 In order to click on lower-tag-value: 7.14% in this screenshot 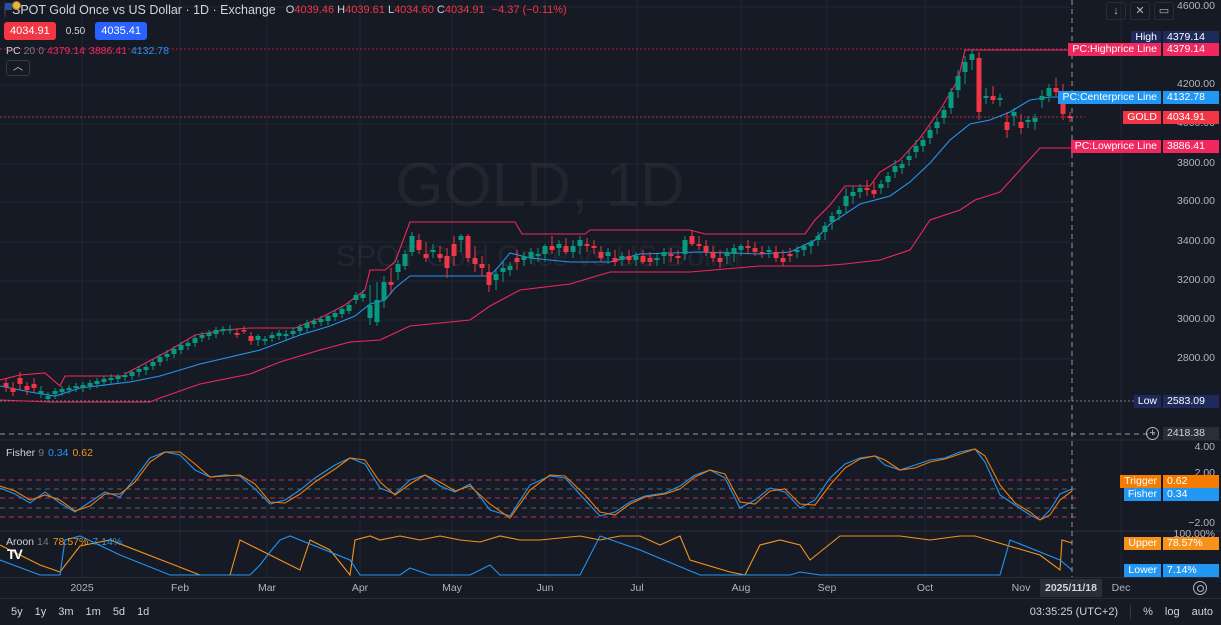, I will do `click(1191, 570)`.